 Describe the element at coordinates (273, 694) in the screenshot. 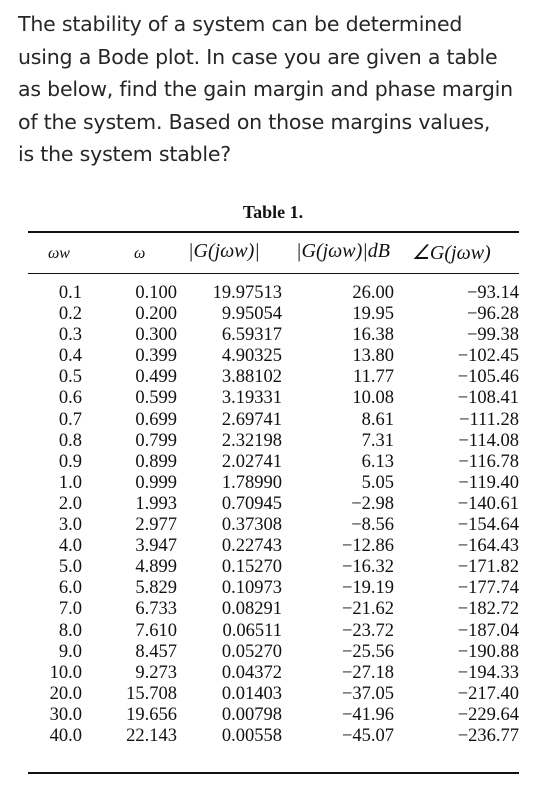

I see `table-row: 20.0 15.708 0.01403 −37.05 −217.40` at that location.